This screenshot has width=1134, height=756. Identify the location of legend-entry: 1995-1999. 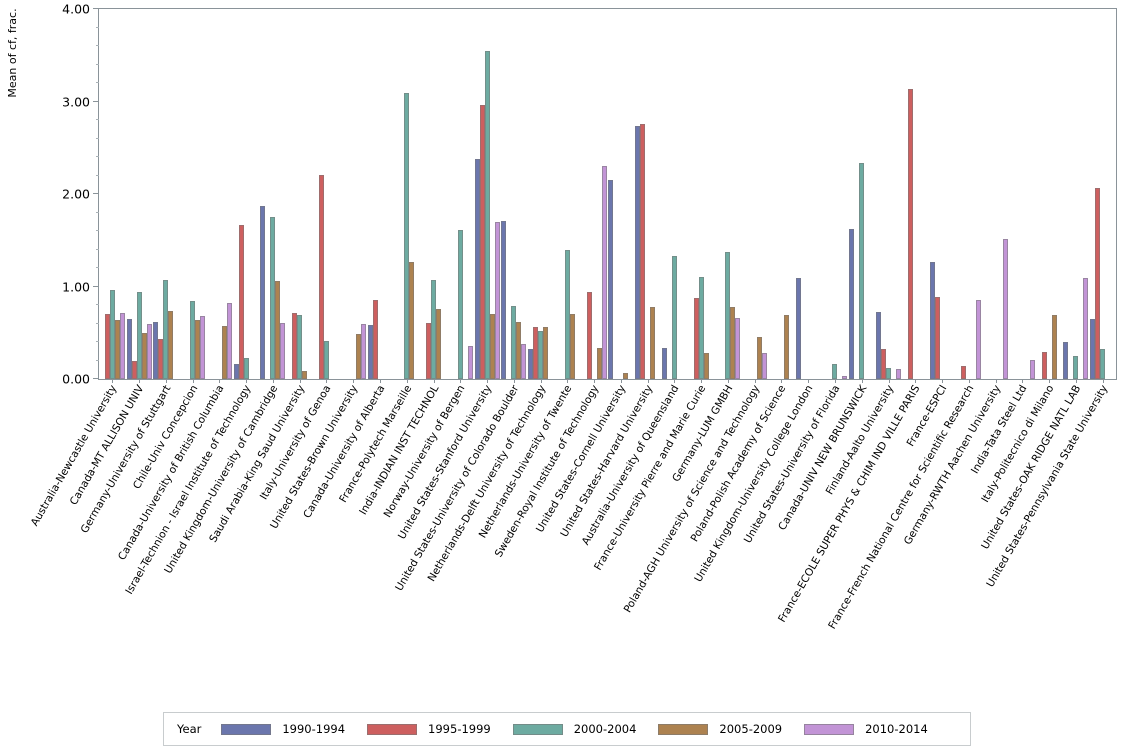
(429, 729).